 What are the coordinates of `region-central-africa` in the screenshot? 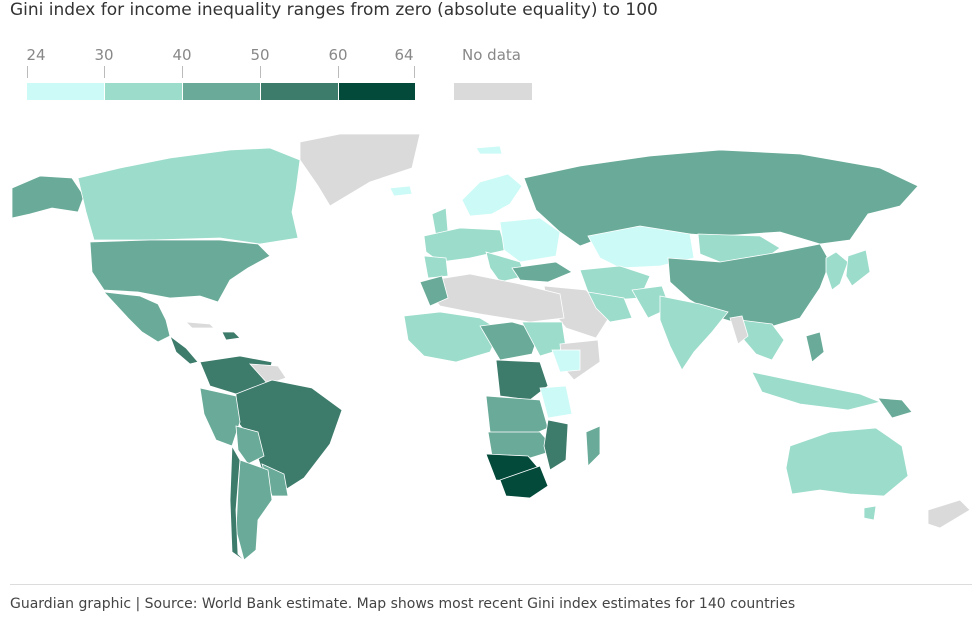 It's located at (522, 380).